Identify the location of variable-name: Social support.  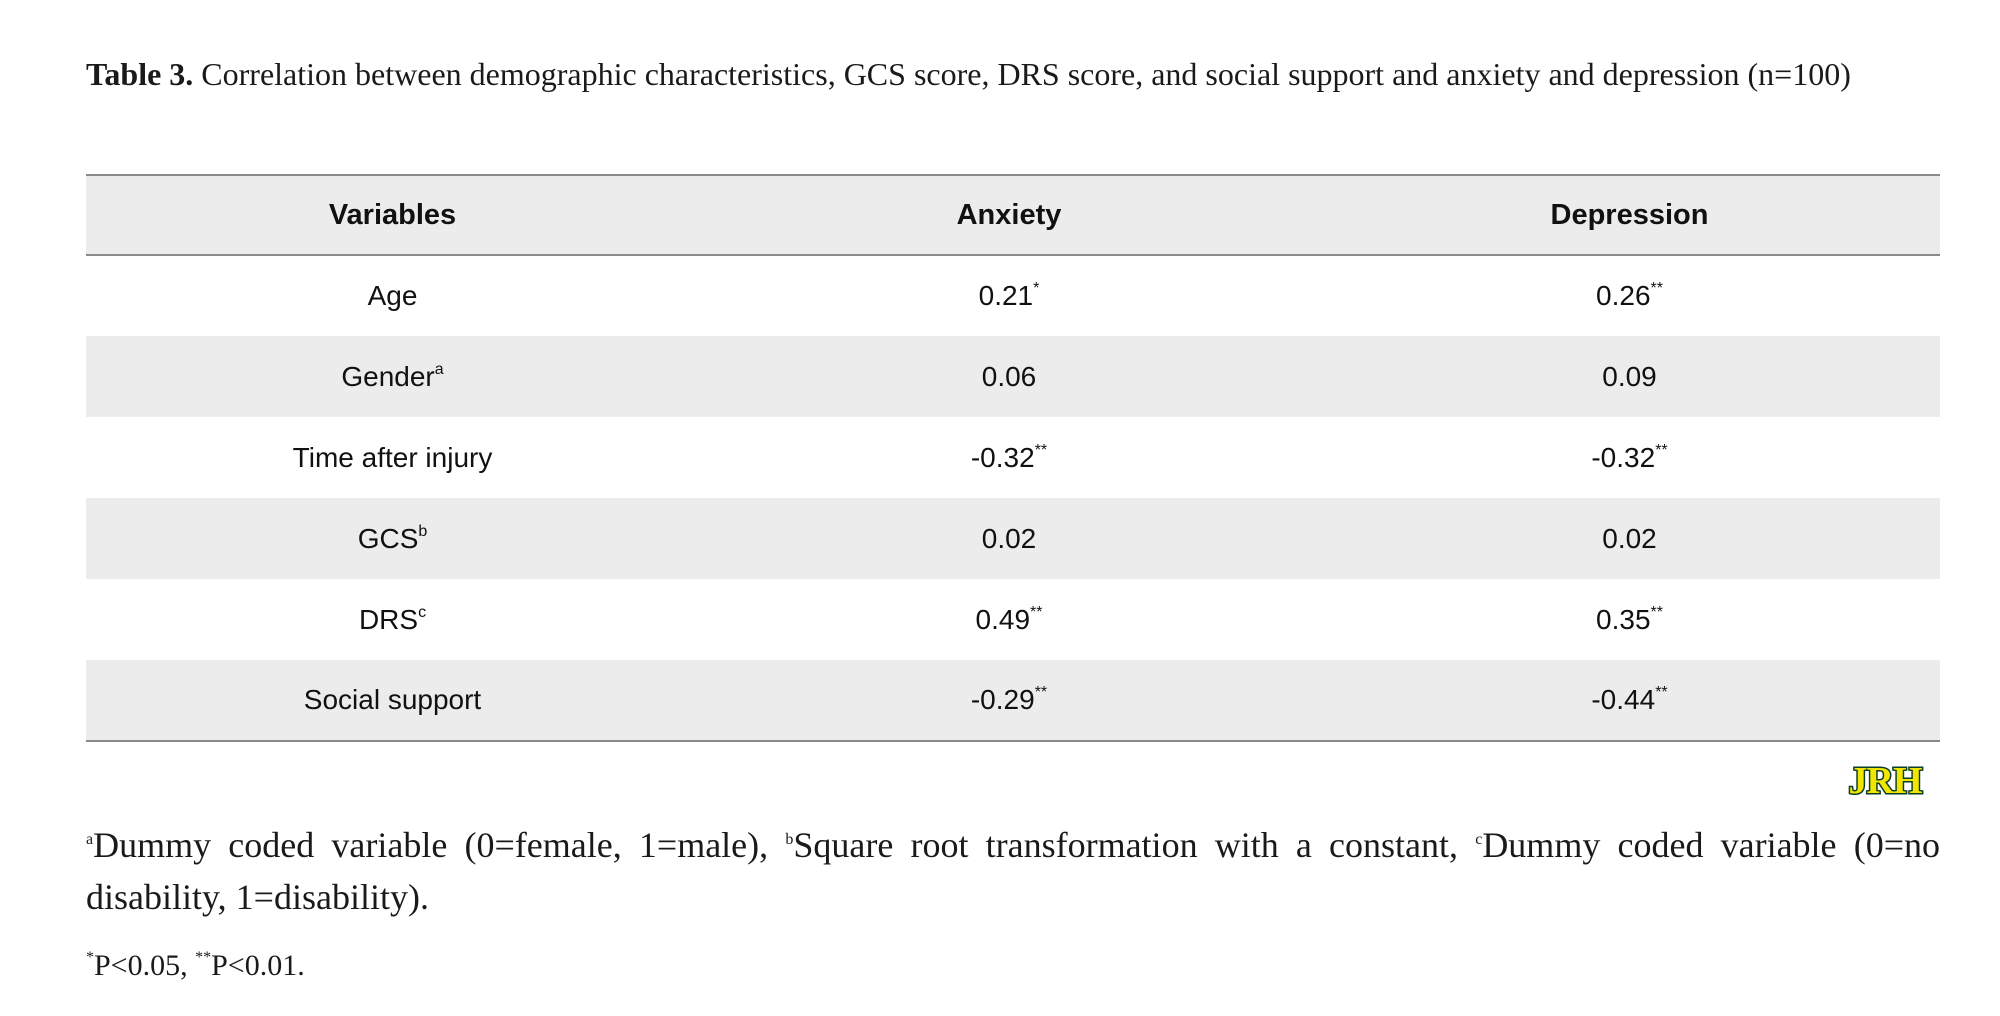
(392, 699).